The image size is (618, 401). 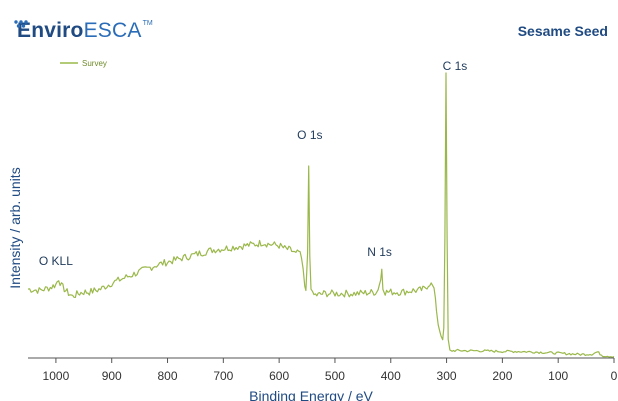 I want to click on y-axis-label: Intensity / arb. units, so click(x=15, y=227).